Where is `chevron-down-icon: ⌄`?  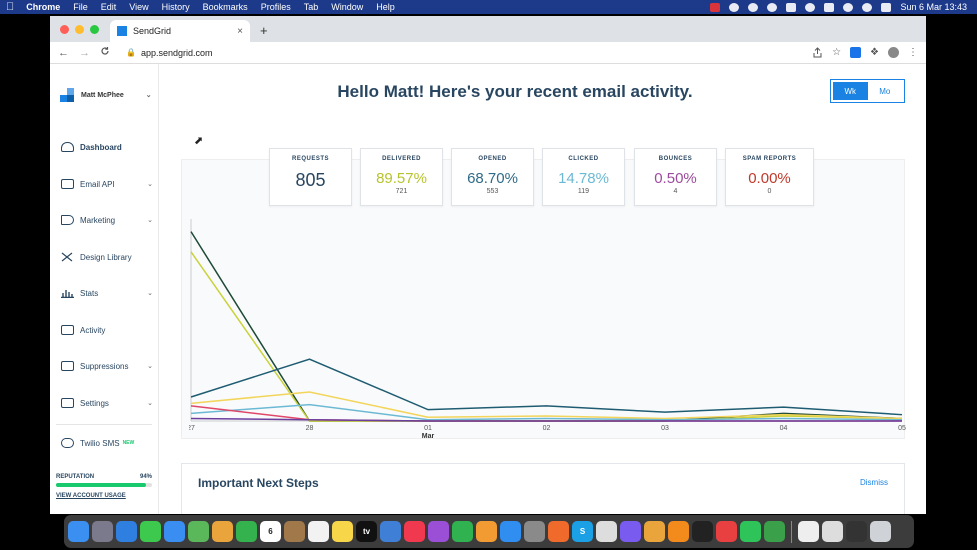 chevron-down-icon: ⌄ is located at coordinates (150, 220).